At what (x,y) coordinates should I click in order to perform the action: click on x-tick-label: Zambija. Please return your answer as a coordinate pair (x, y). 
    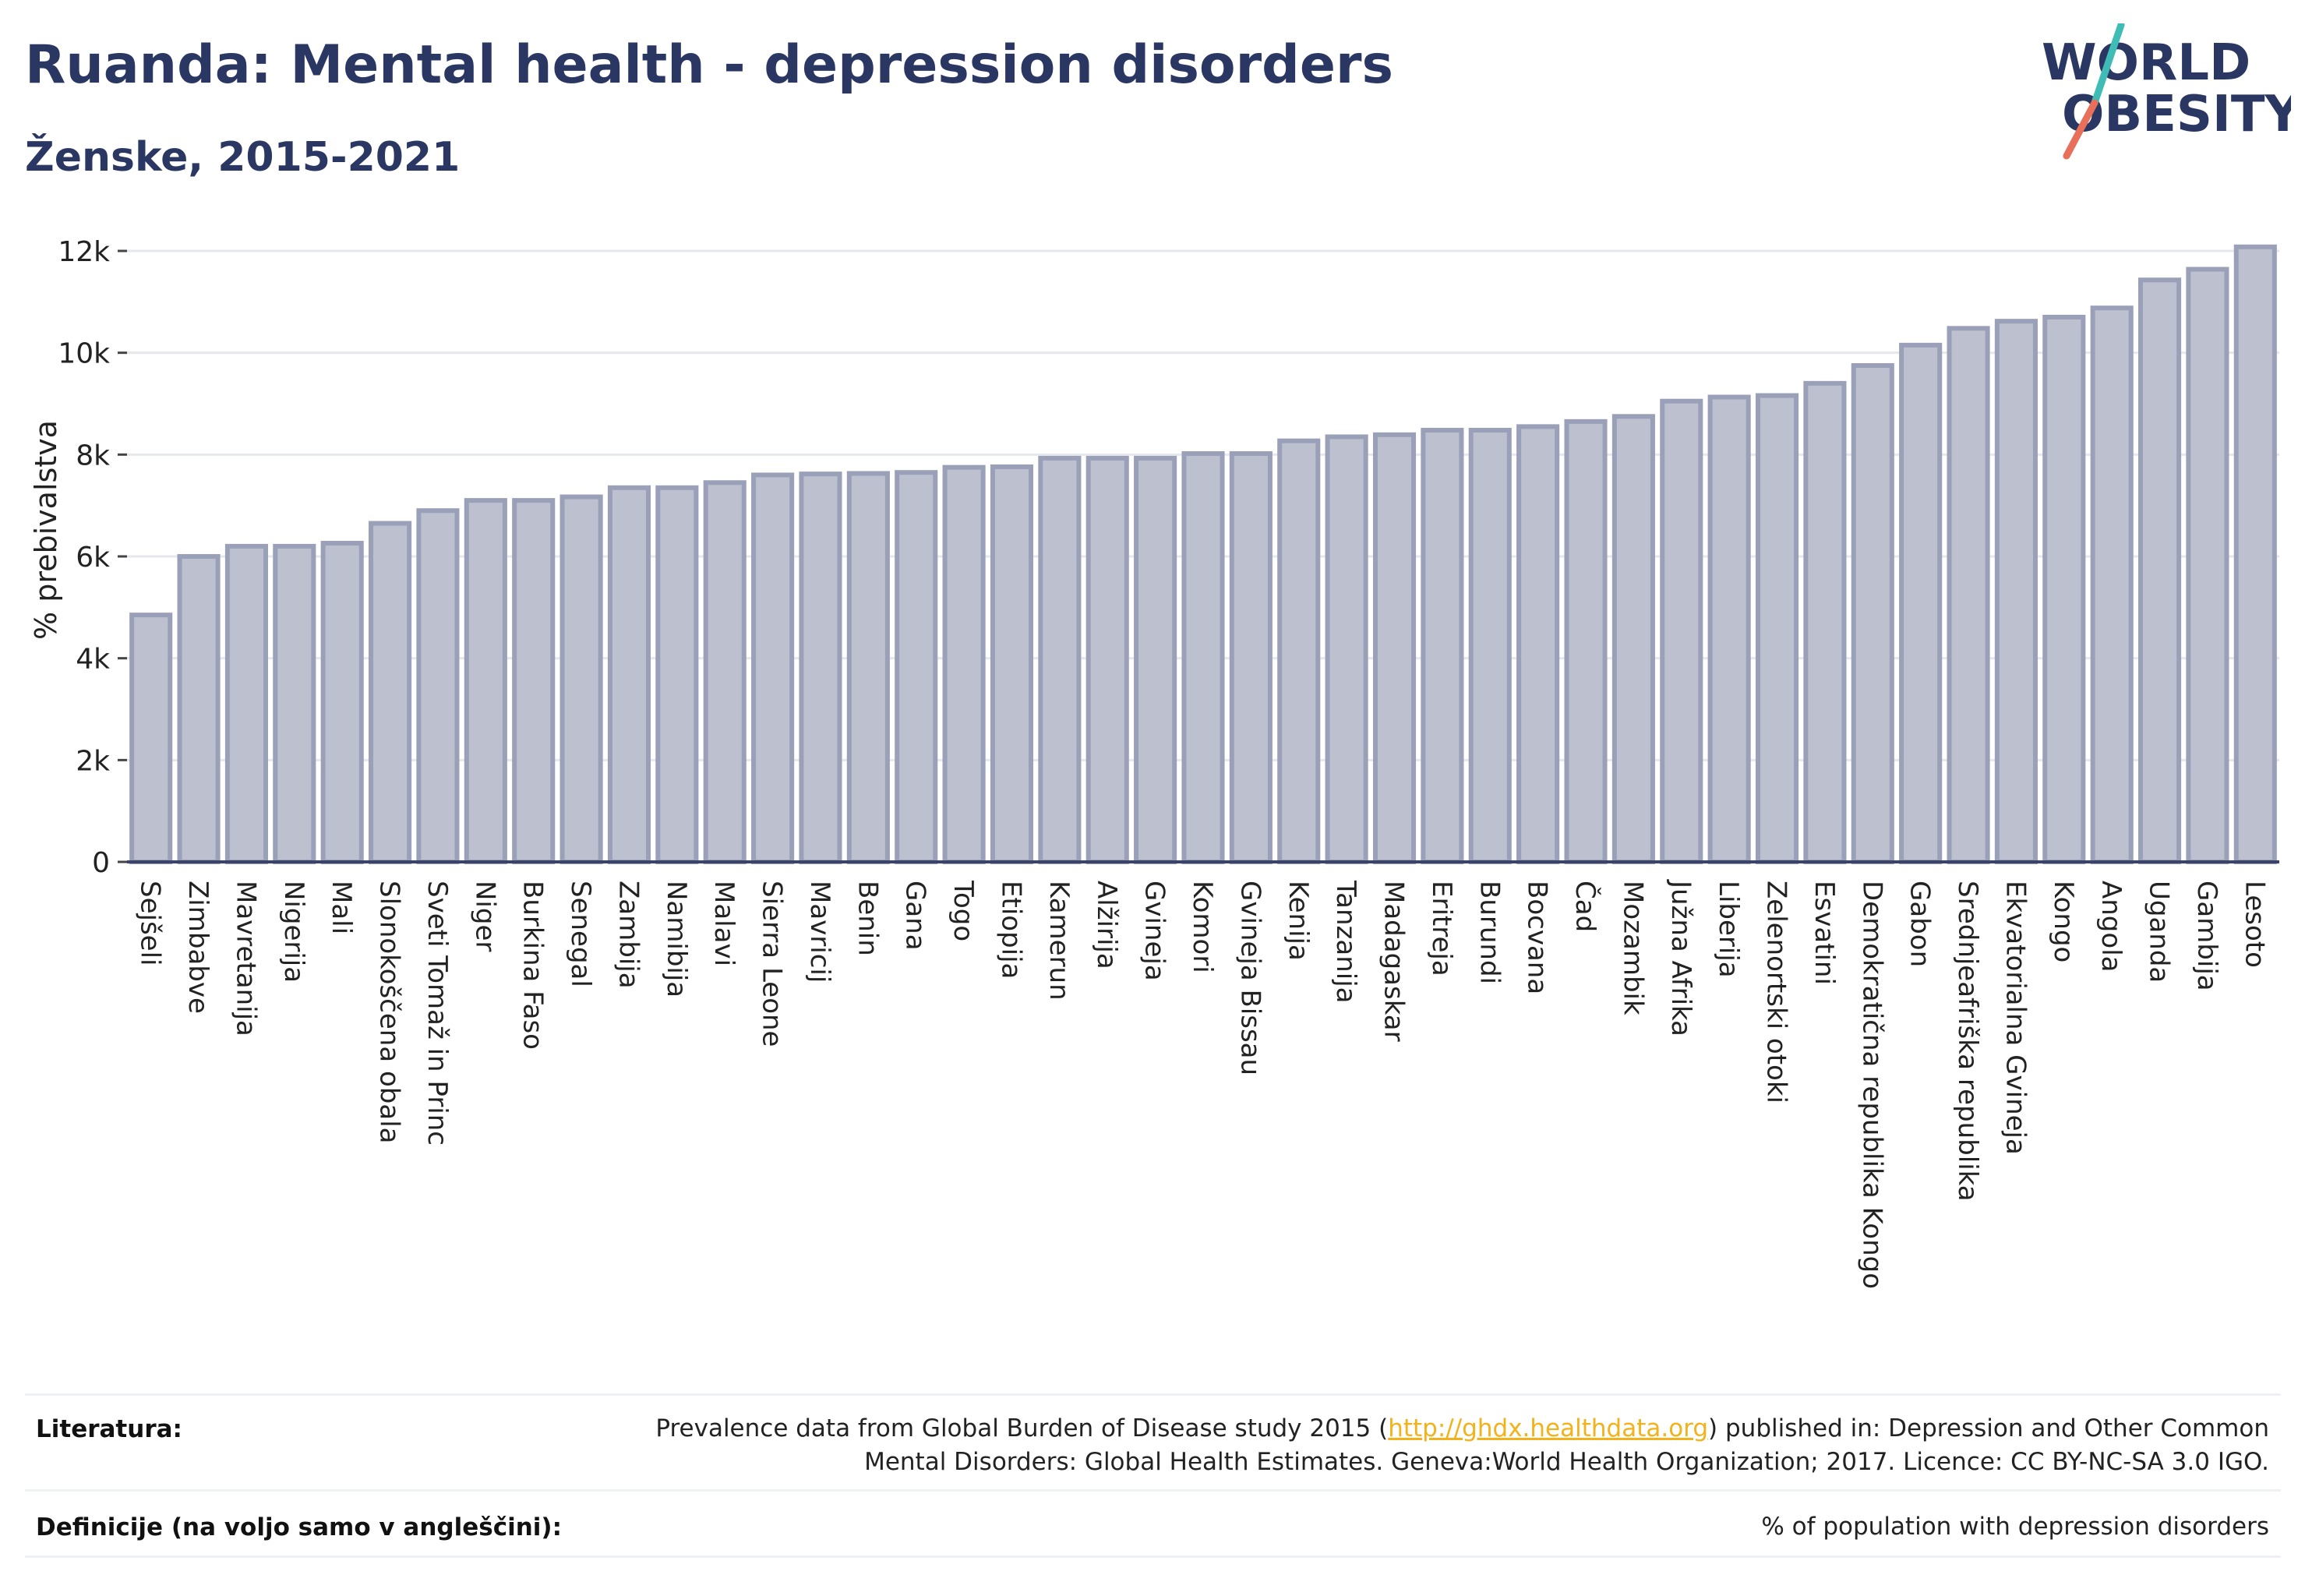
    Looking at the image, I should click on (628, 935).